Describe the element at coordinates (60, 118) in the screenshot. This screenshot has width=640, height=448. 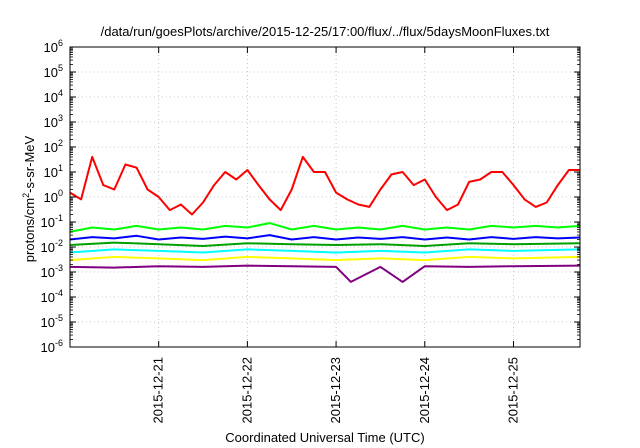
I see `y-tick-exponent: 3` at that location.